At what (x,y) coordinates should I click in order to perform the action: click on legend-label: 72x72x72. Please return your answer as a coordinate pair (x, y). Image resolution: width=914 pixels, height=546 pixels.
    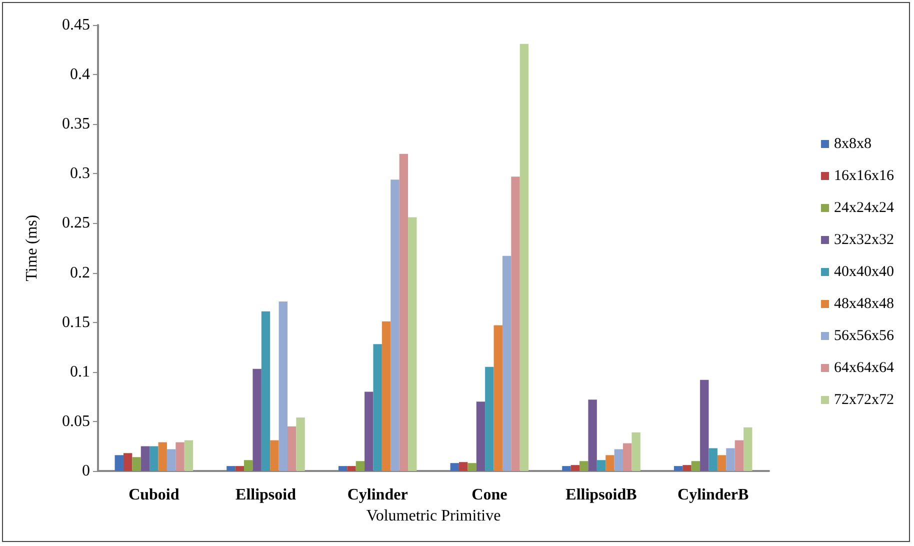
    Looking at the image, I should click on (864, 400).